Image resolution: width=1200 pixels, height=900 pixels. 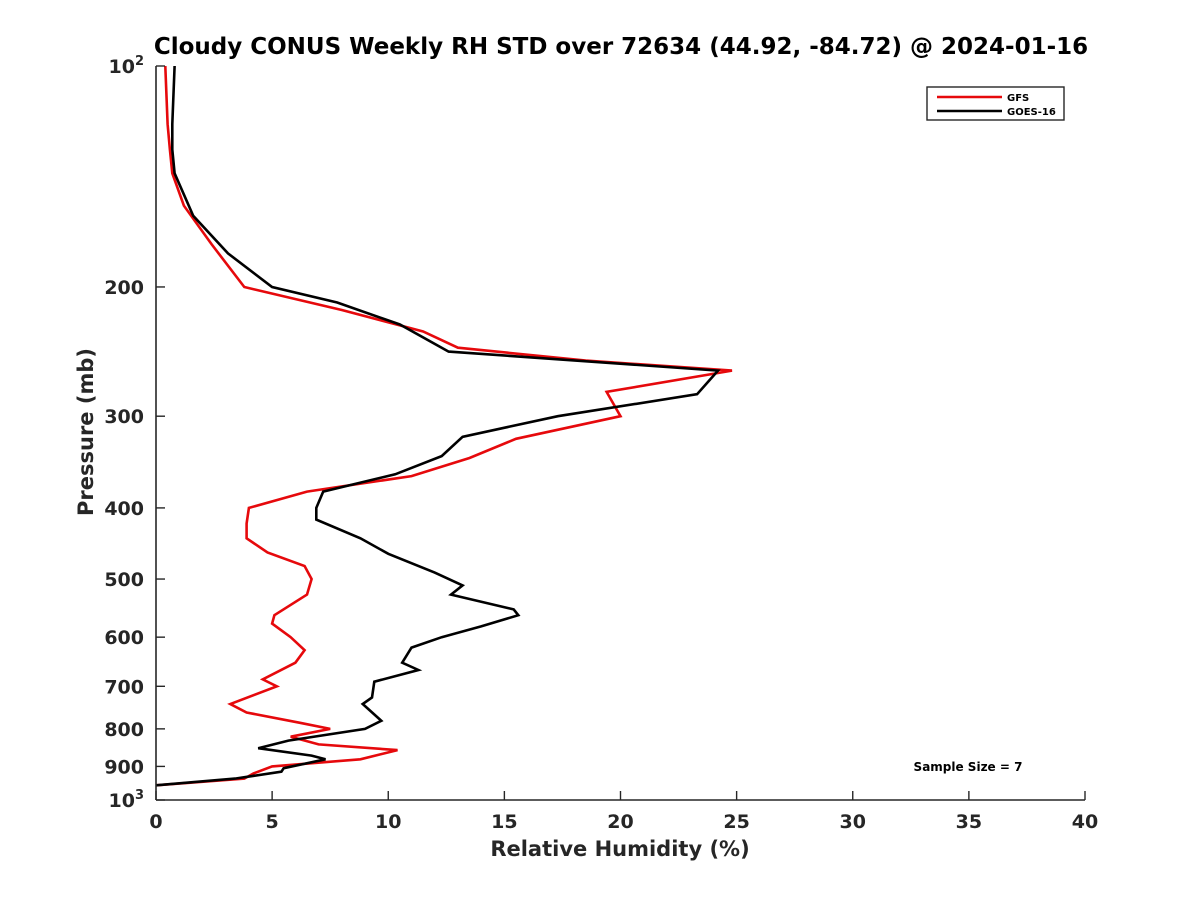 What do you see at coordinates (504, 822) in the screenshot?
I see `x-tick-label: 15` at bounding box center [504, 822].